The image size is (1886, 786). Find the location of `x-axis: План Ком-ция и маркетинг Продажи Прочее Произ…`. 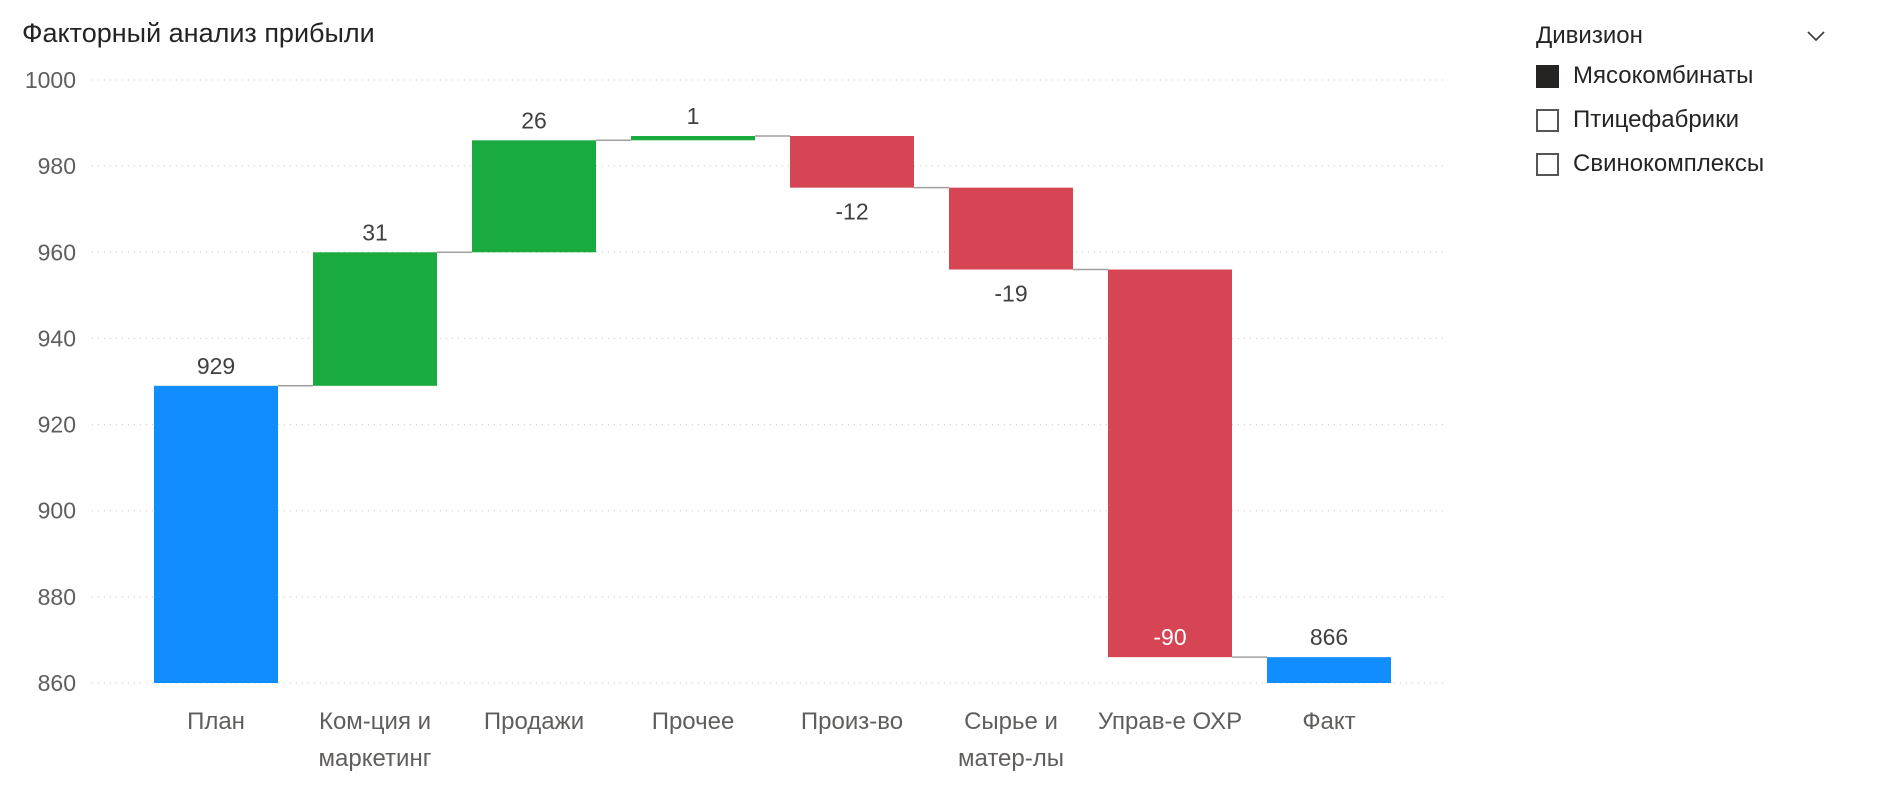

x-axis: План Ком-ция и маркетинг Продажи Прочее Произ… is located at coordinates (771, 740).